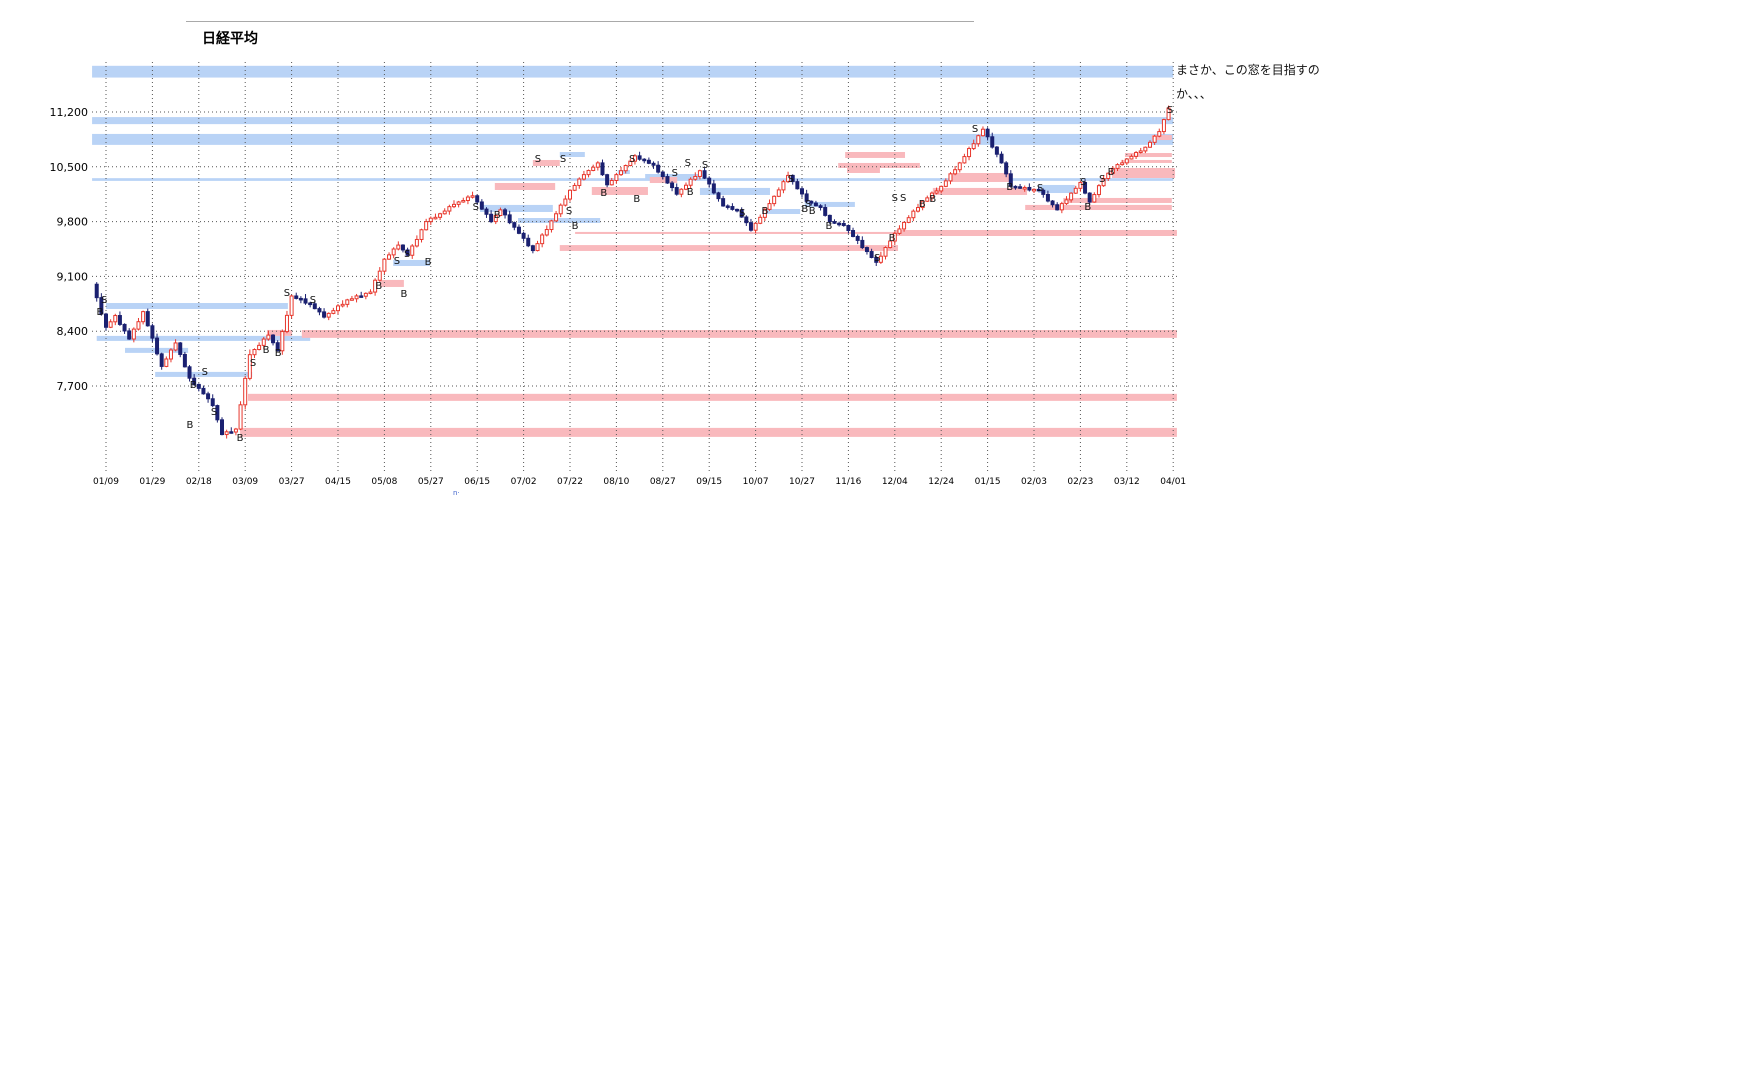 The image size is (1744, 1072). Describe the element at coordinates (709, 482) in the screenshot. I see `x-tick-label: 09/15` at that location.